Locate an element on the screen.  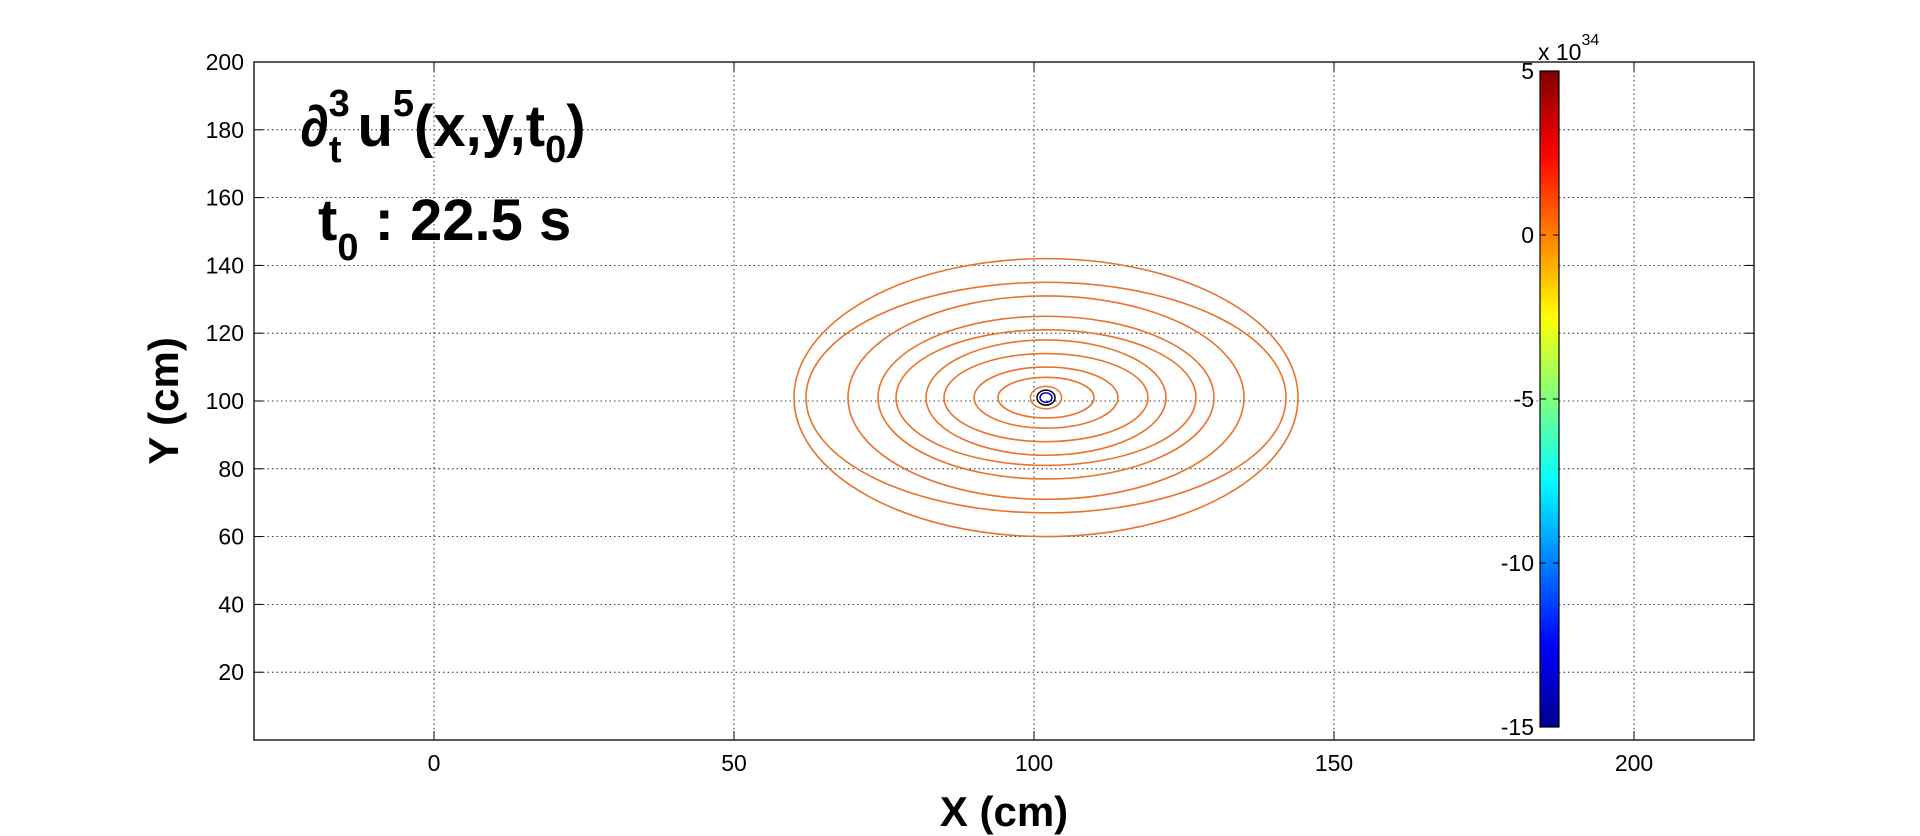
annotation-time-var: t is located at coordinates (327, 220).